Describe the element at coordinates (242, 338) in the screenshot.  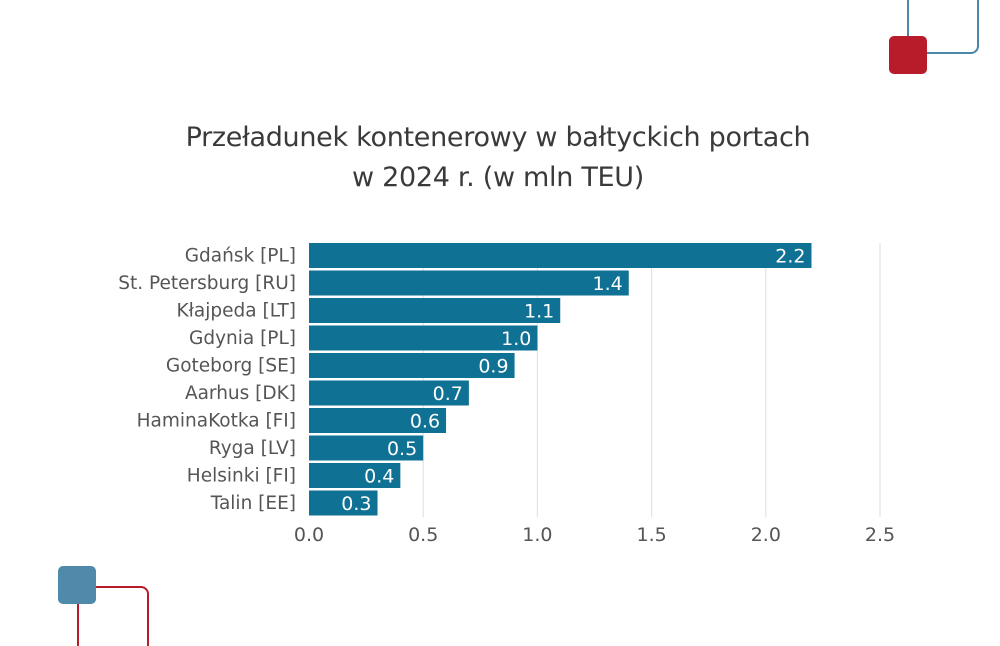
I see `category-label: Gdynia [PL]` at that location.